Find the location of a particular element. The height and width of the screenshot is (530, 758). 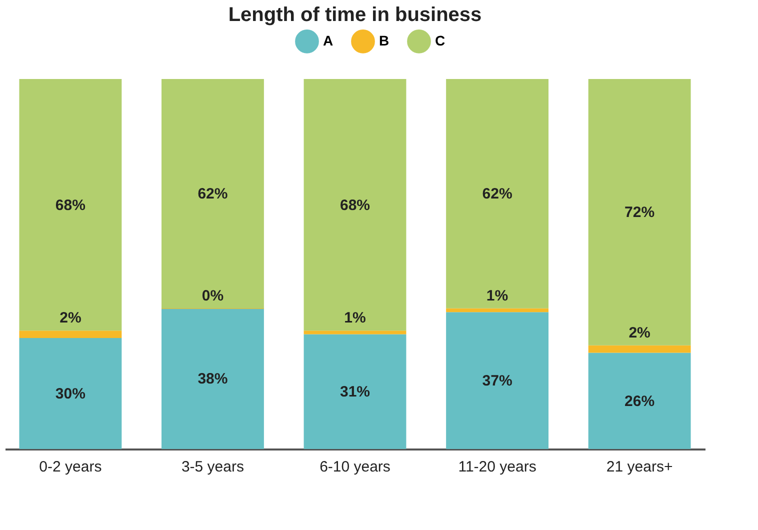

x-tick-label: 0-2 years is located at coordinates (70, 467).